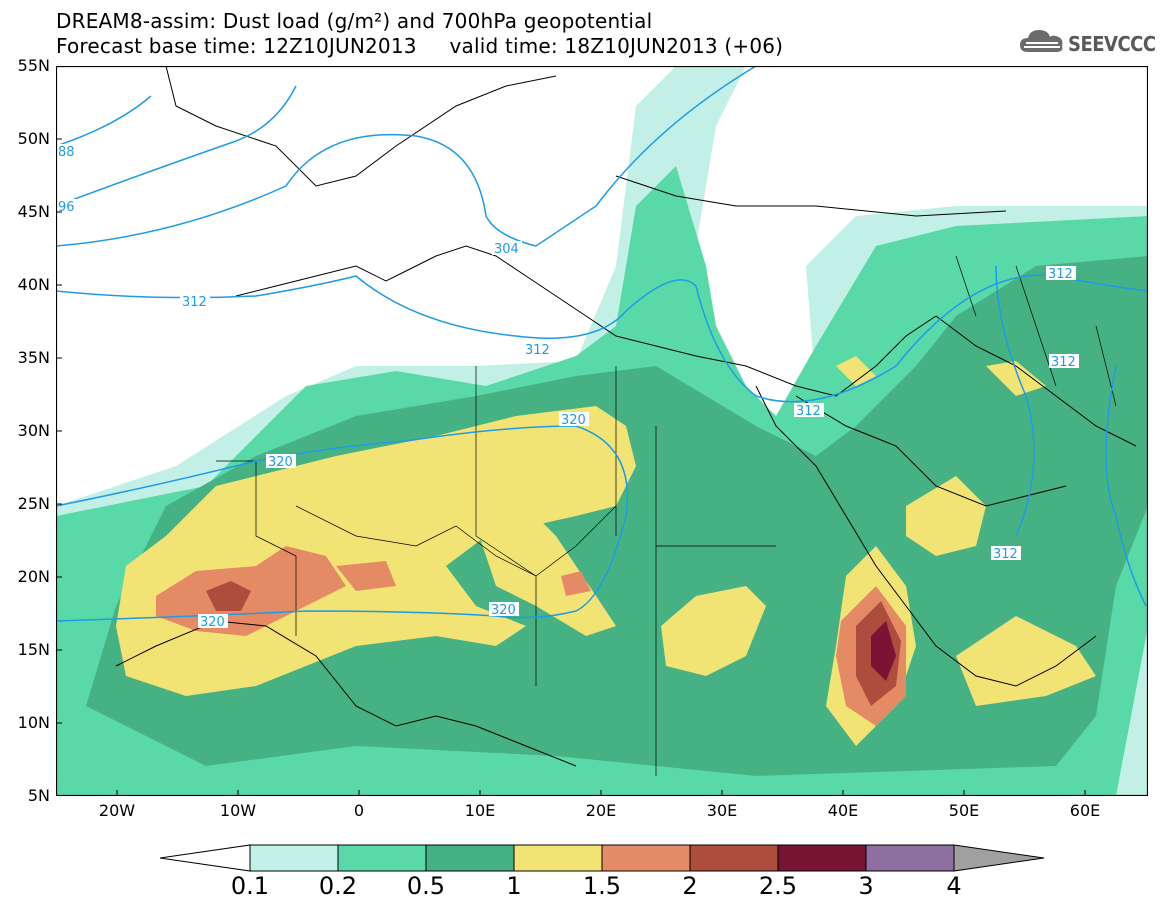 This screenshot has width=1165, height=907. Describe the element at coordinates (33, 138) in the screenshot. I see `lat-label: 50N` at that location.